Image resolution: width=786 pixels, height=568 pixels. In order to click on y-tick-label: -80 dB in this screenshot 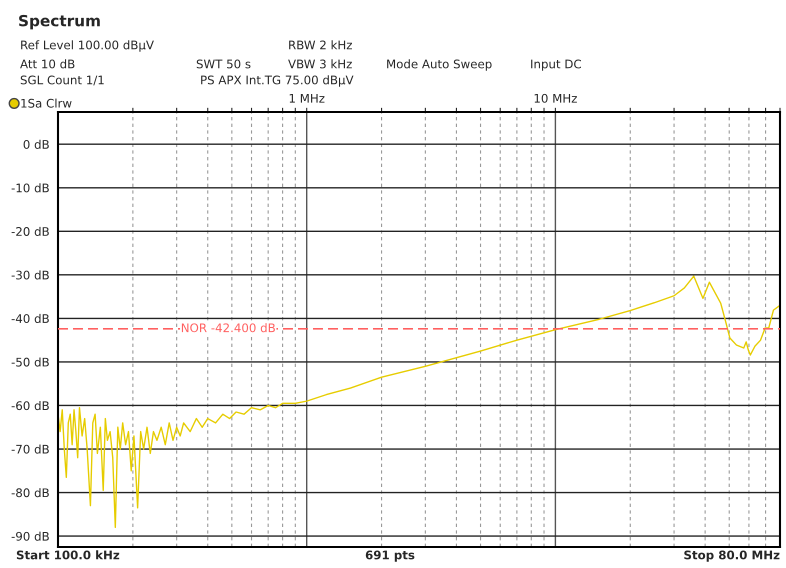, I will do `click(30, 493)`.